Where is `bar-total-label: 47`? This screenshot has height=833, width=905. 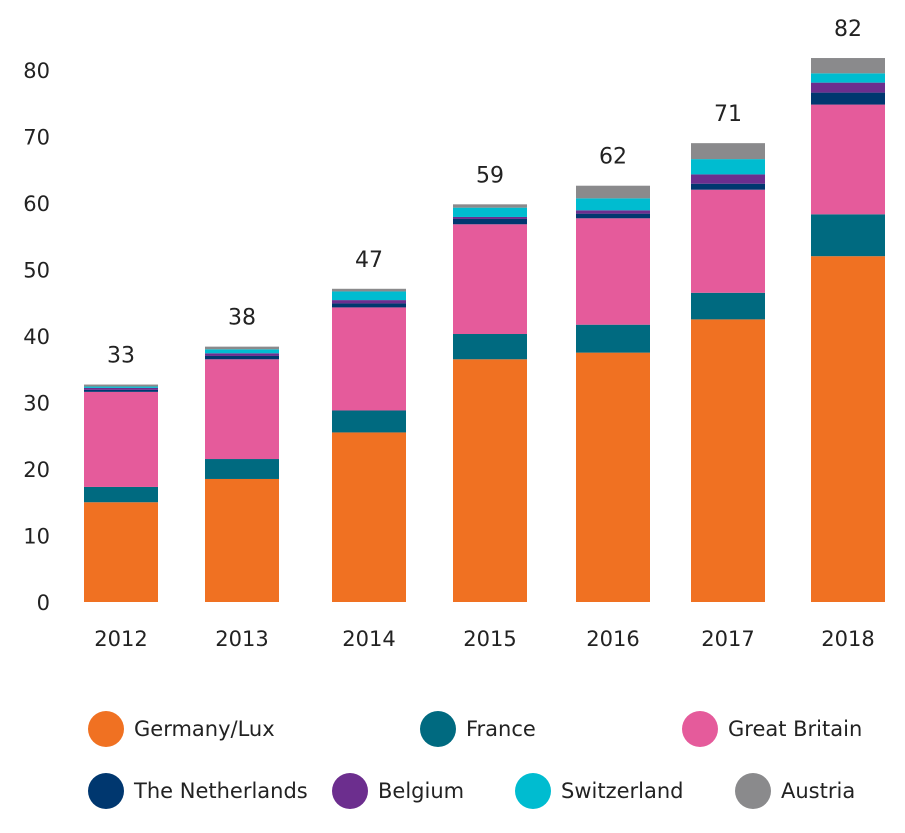
bar-total-label: 47 is located at coordinates (369, 260).